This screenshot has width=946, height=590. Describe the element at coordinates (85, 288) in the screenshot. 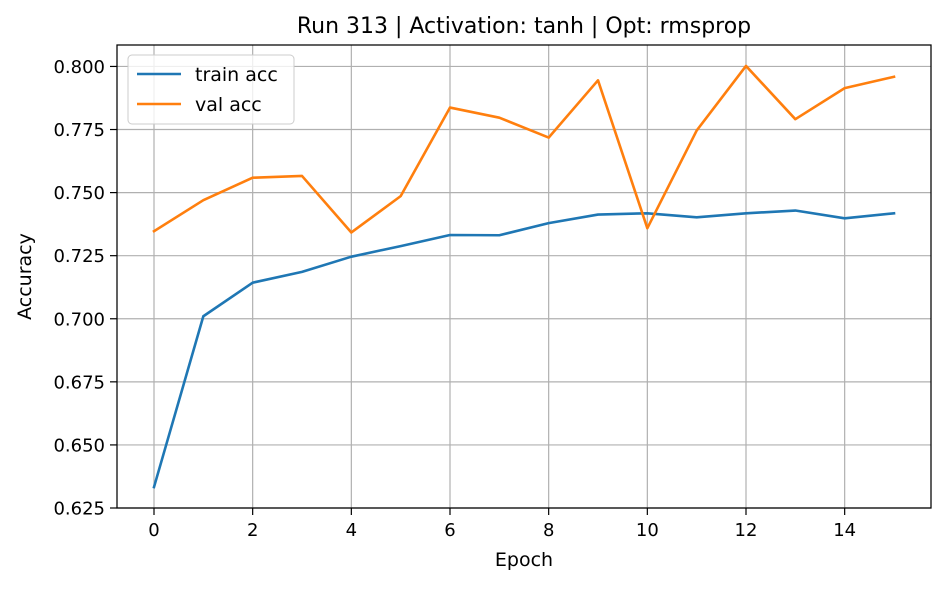

I see `y-axis: 0.625 0.650 0.675 0.700 0.725 0.750 0.775 0.800` at that location.